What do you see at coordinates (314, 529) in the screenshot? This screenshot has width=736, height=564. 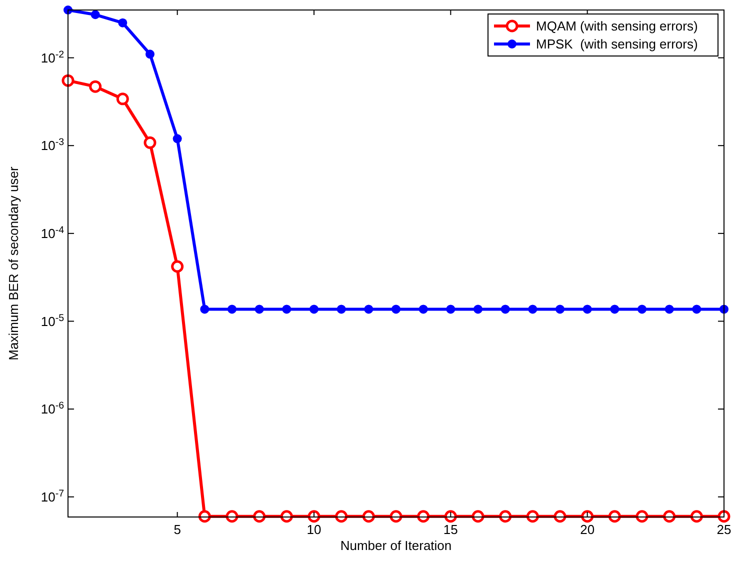 I see `x-tick-label: 10` at bounding box center [314, 529].